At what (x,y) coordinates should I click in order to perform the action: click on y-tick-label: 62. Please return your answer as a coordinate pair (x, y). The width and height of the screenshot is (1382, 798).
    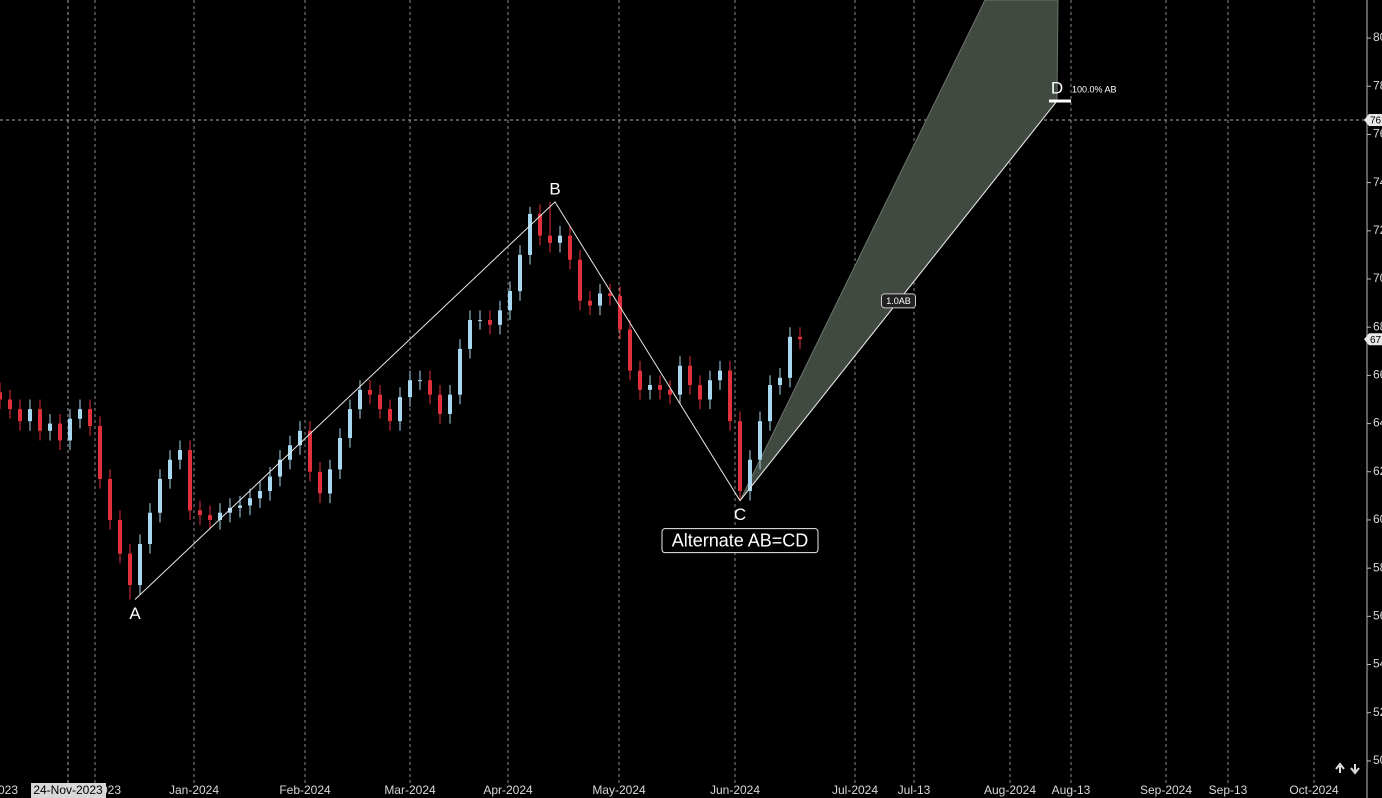
    Looking at the image, I should click on (1377, 471).